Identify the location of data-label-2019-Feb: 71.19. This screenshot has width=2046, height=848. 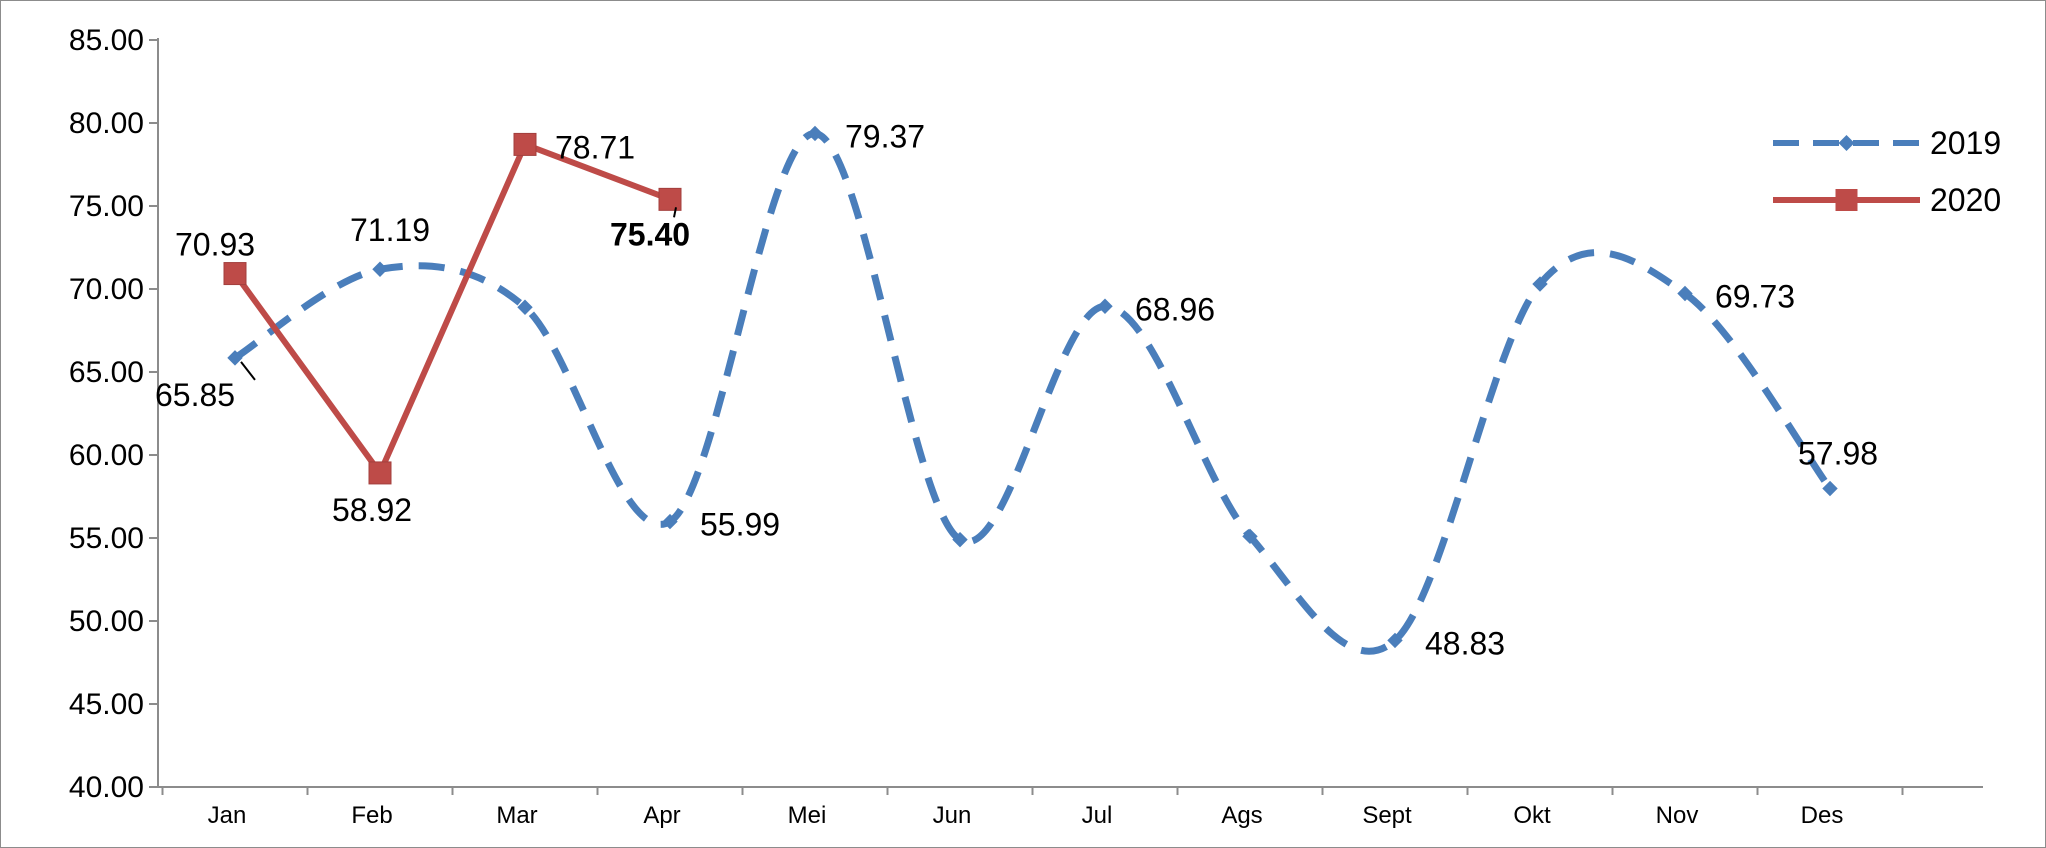
(390, 230).